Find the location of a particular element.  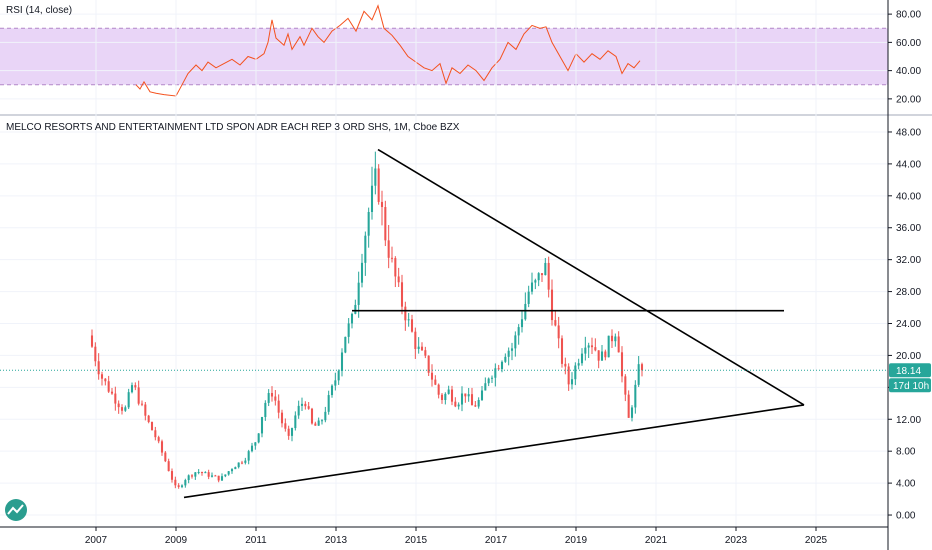

last-price-tag: 18.14 17d 10h is located at coordinates (910, 378).